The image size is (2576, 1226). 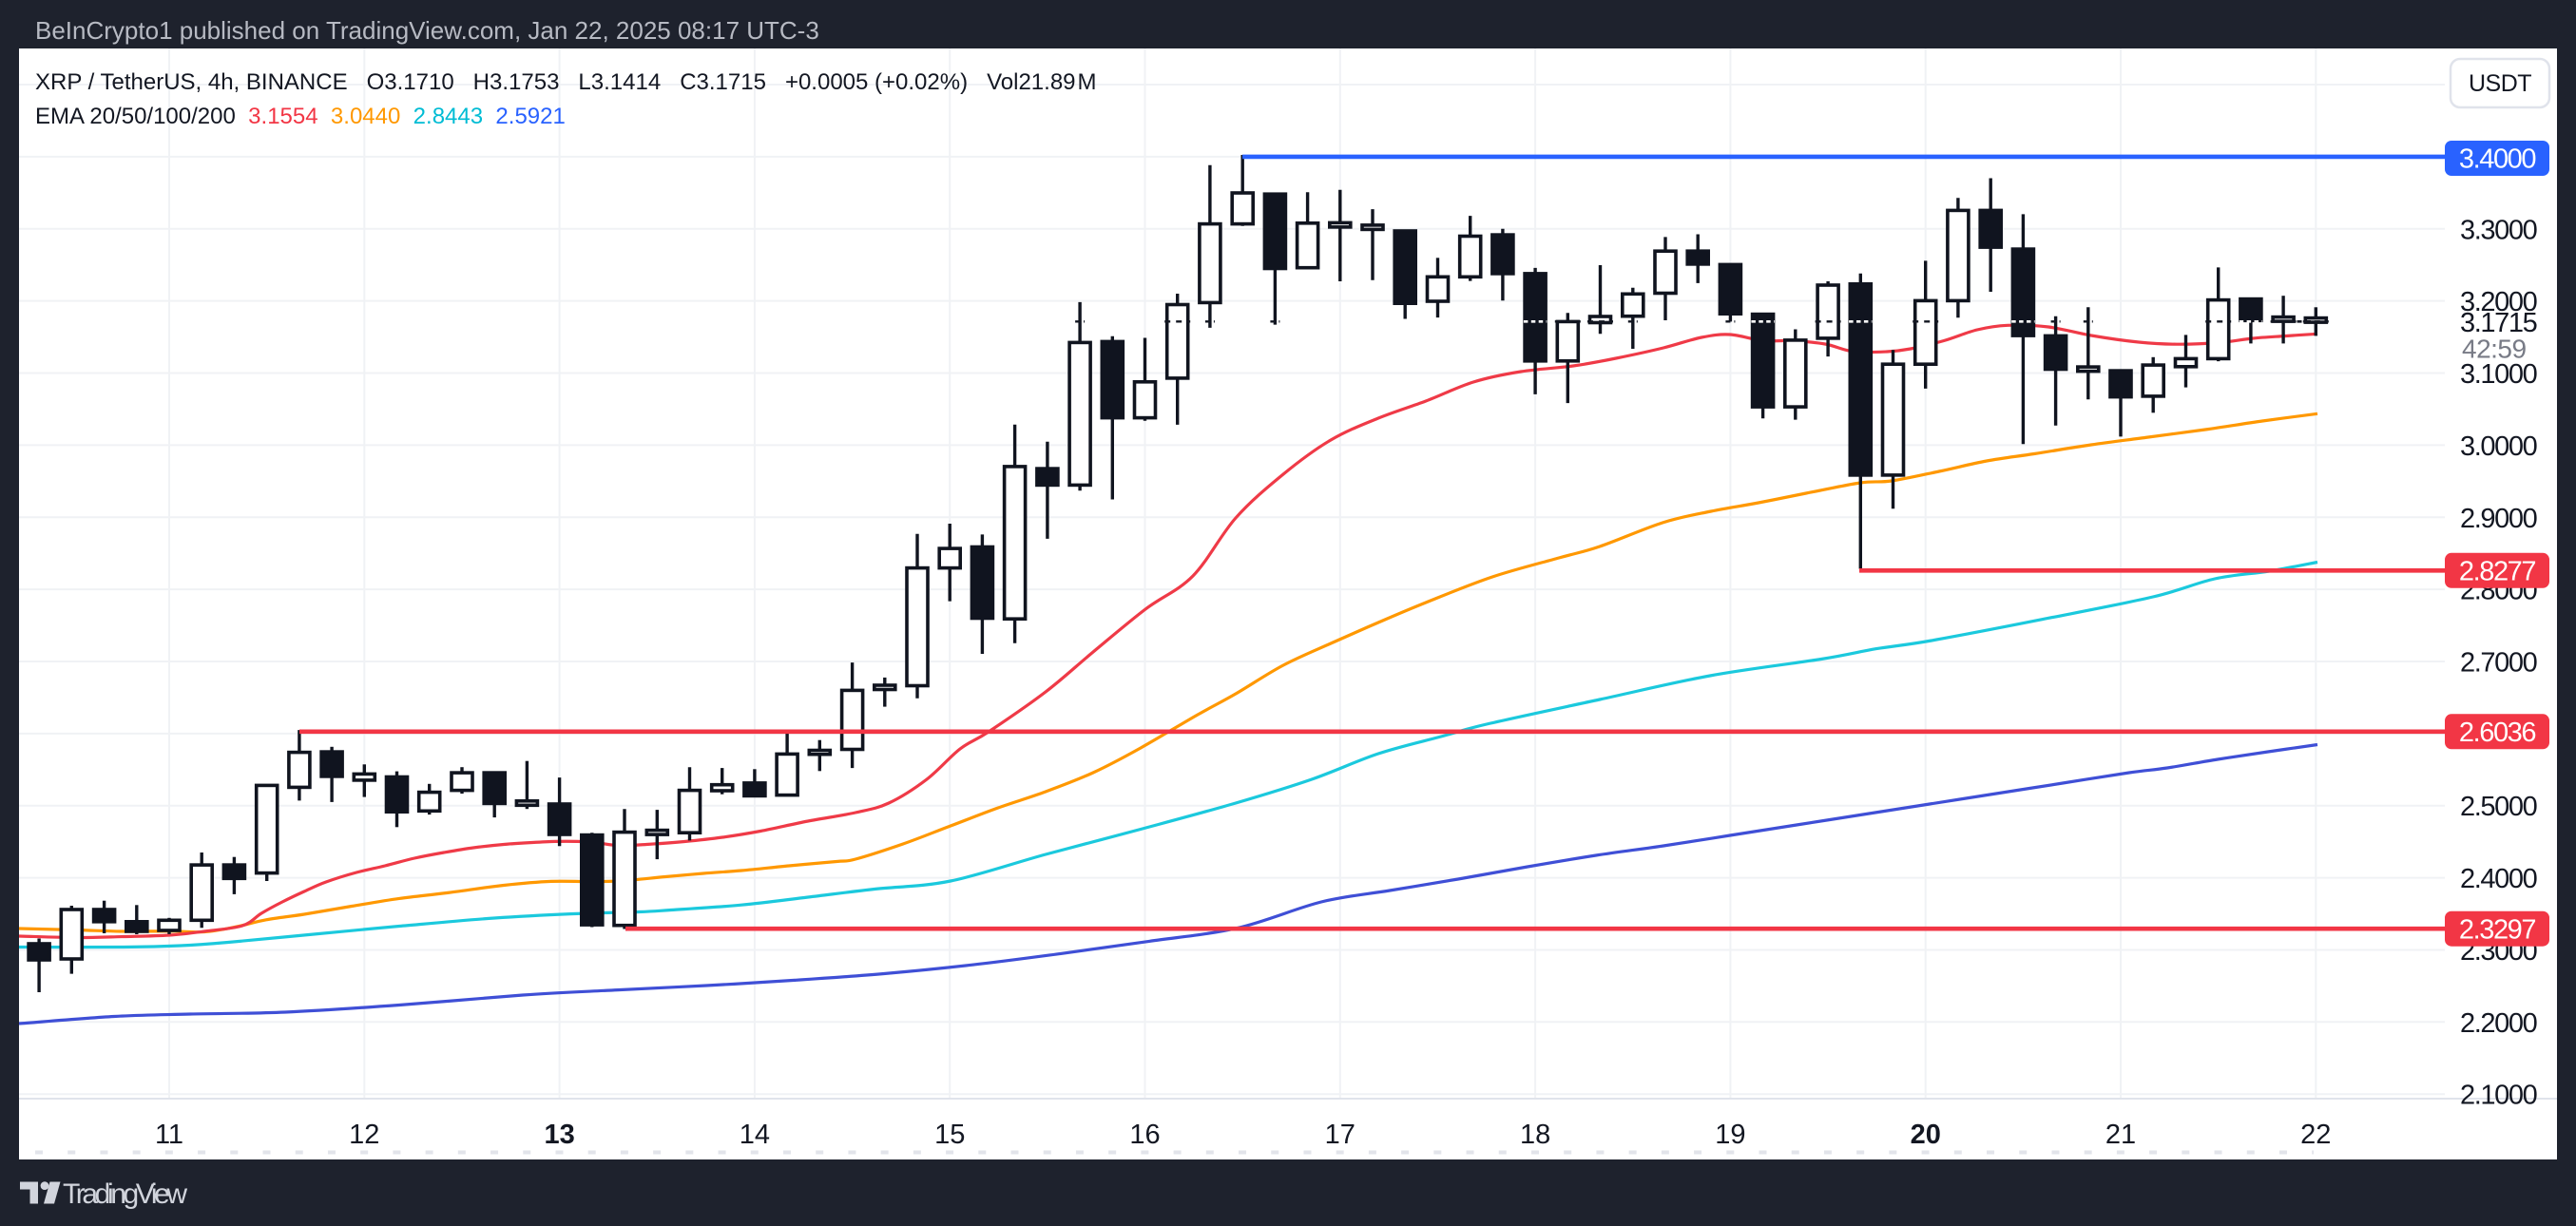 I want to click on svg-text: 2.7000, so click(x=2498, y=664).